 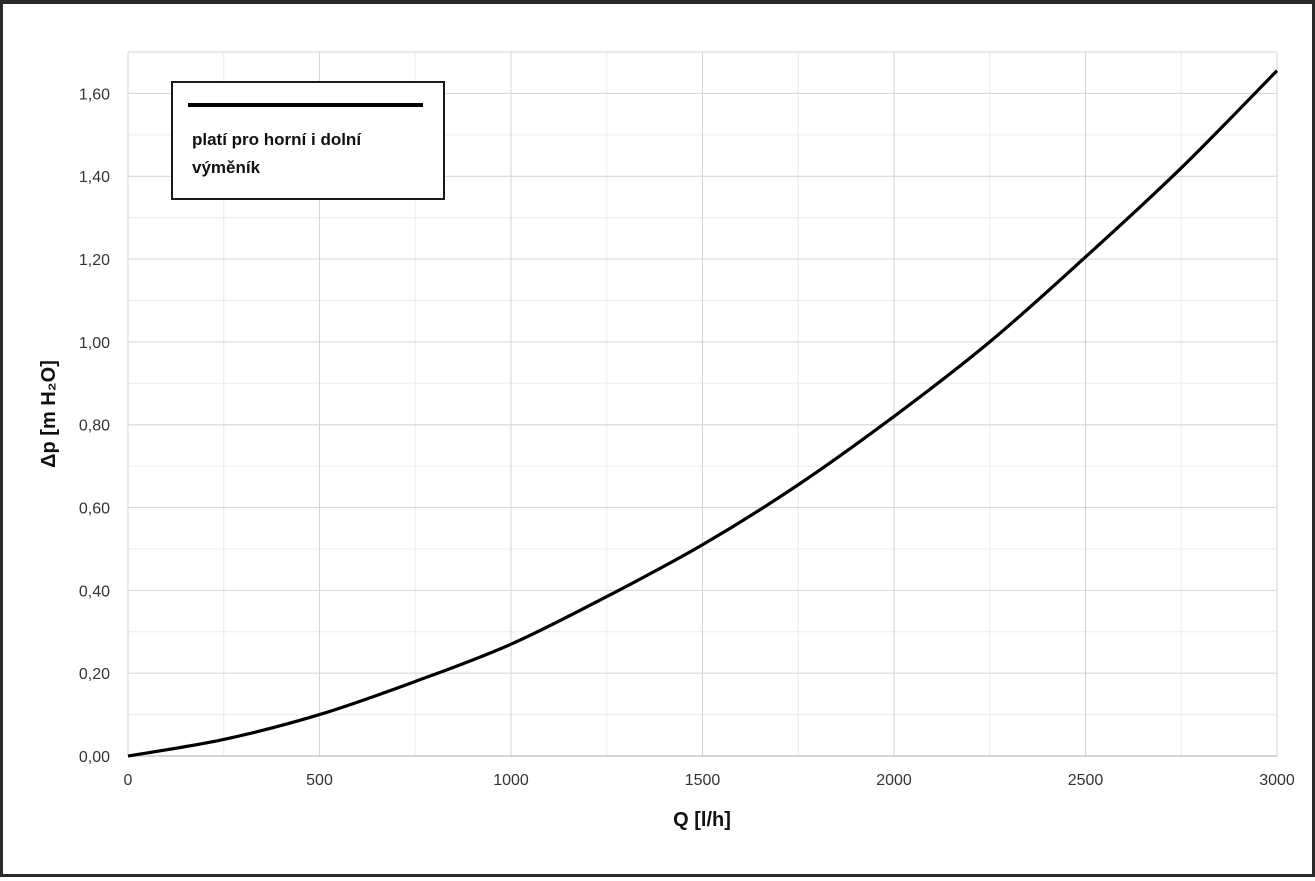 I want to click on y-tick-labels: 0,00 0,20 0,40 0,60 0,80 1,00 1,20 1,40 1,60, so click(x=94, y=426).